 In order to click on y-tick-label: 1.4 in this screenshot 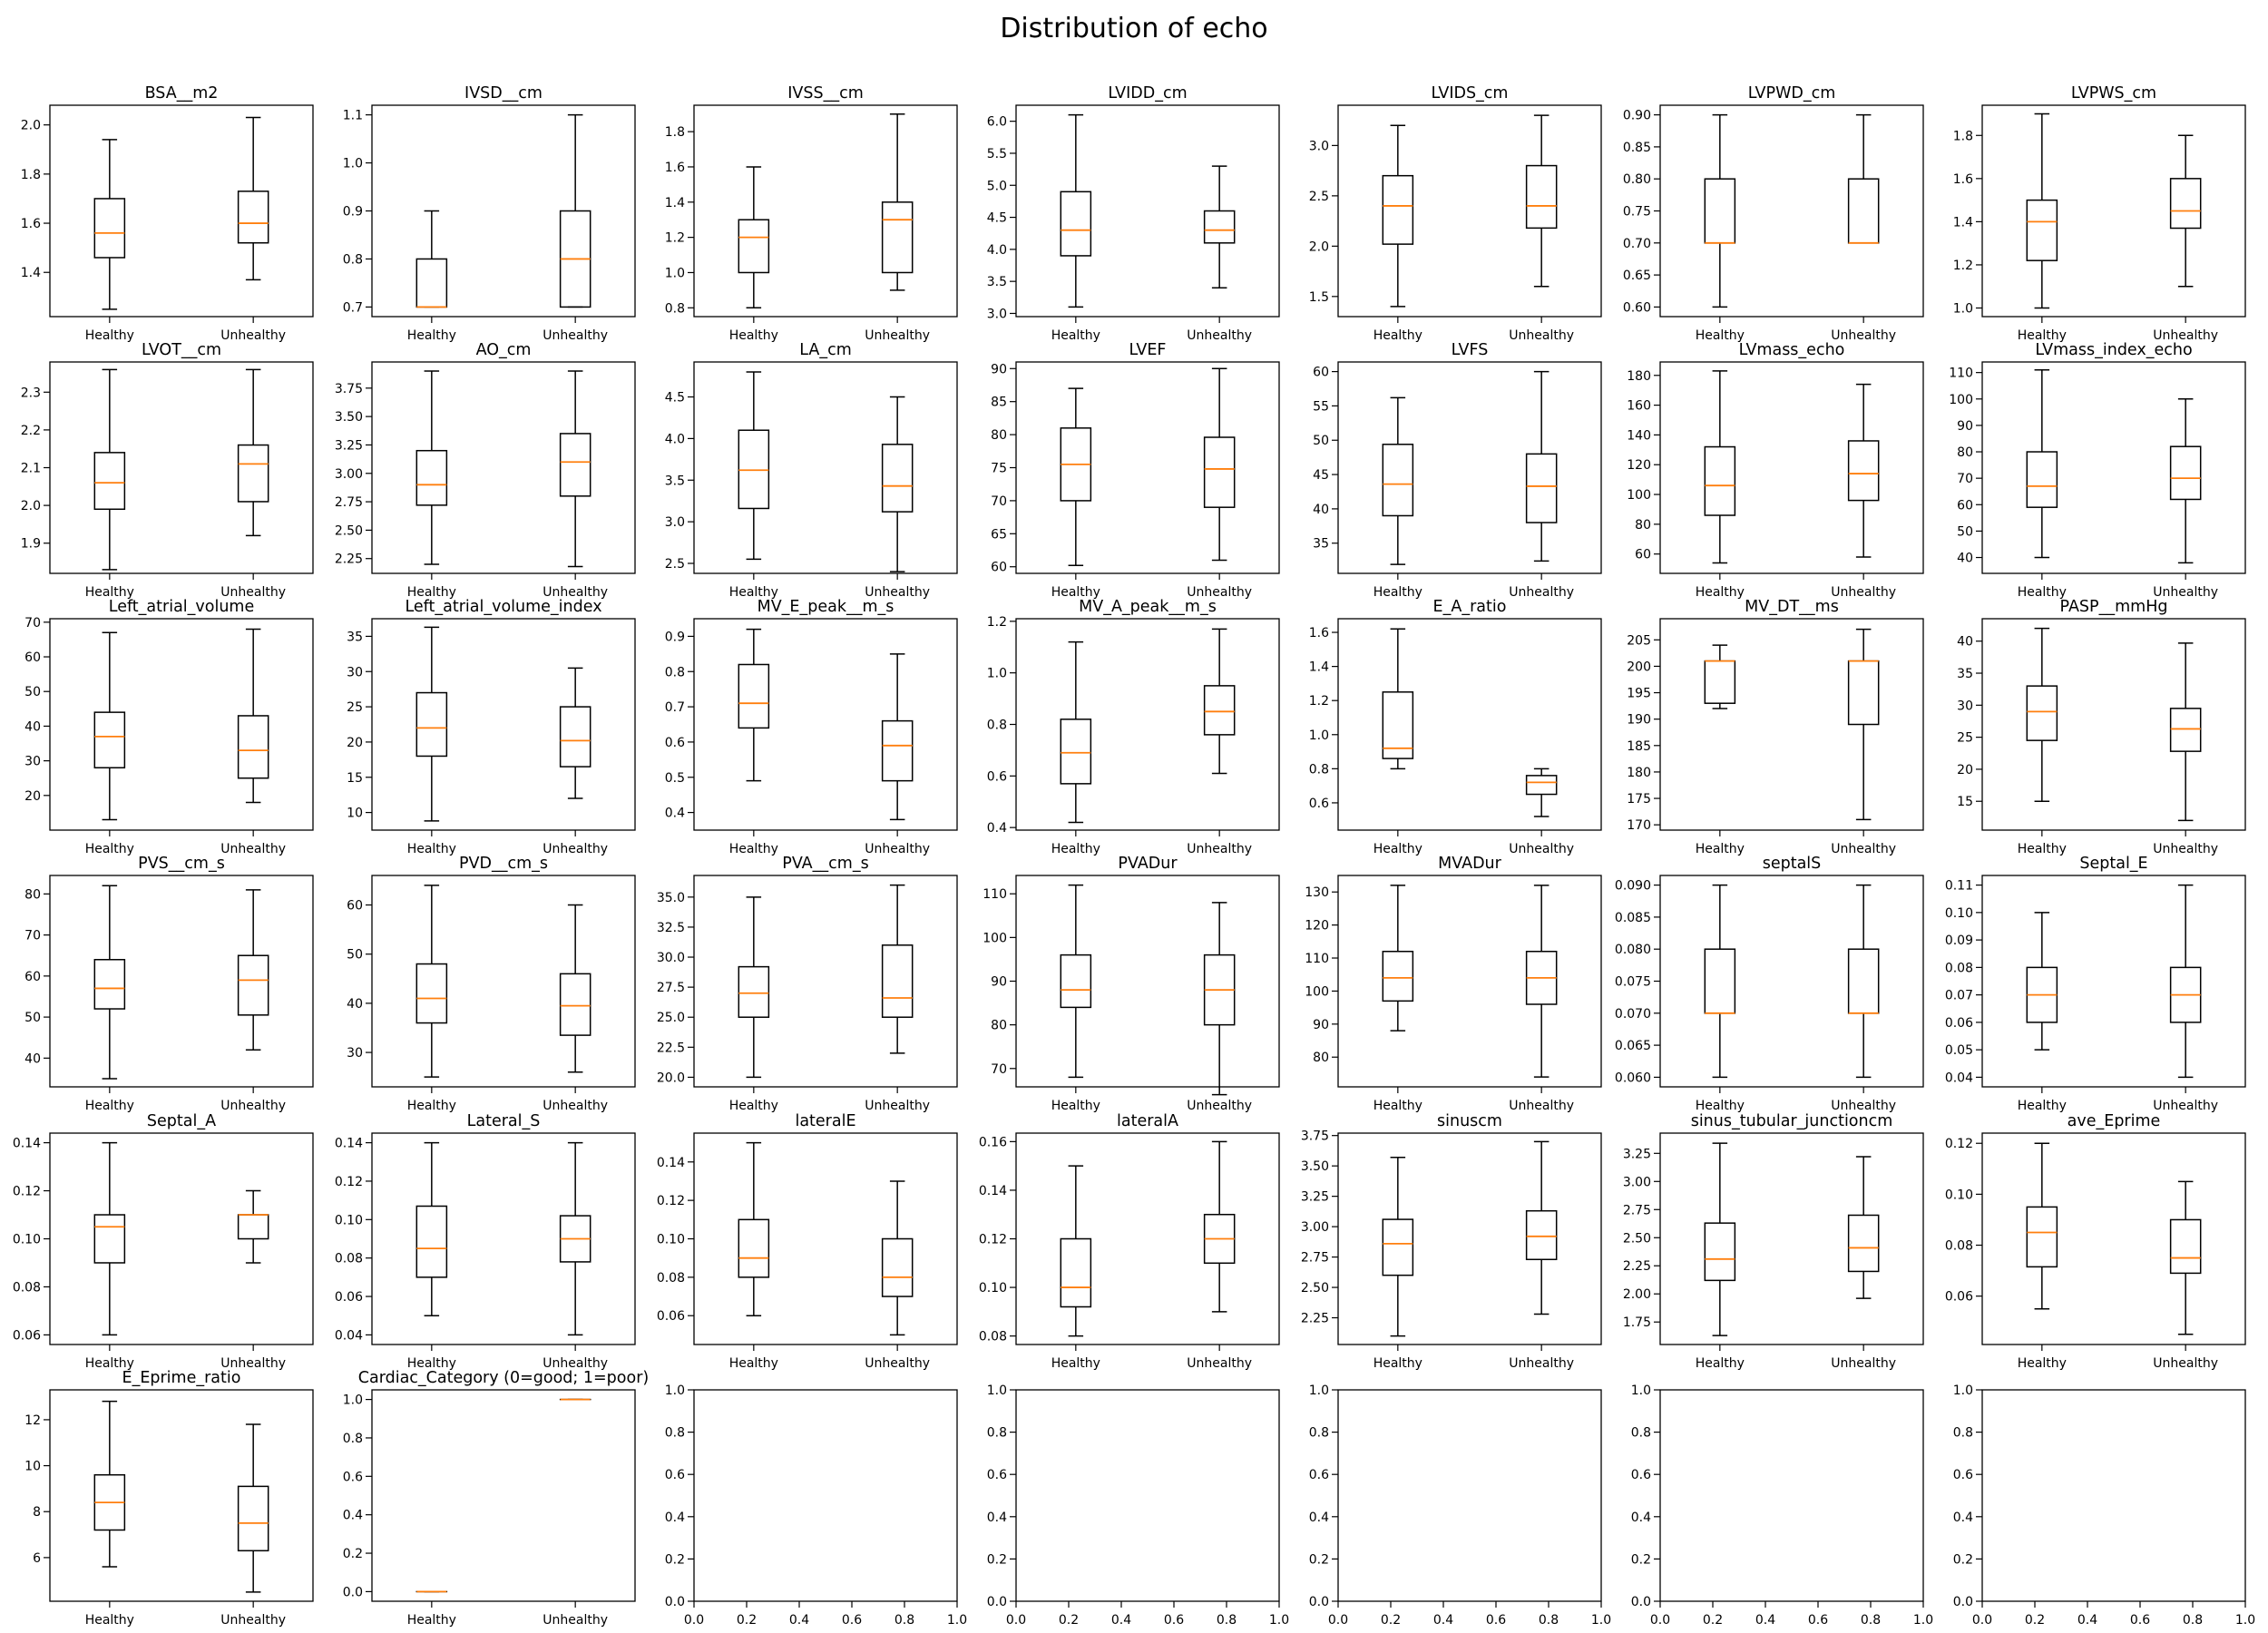, I will do `click(675, 203)`.